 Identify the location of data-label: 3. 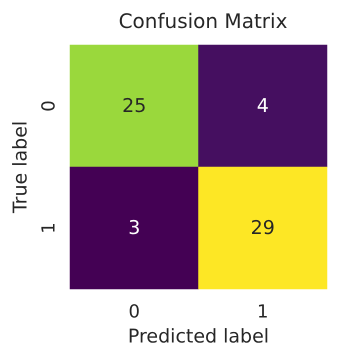
(134, 228).